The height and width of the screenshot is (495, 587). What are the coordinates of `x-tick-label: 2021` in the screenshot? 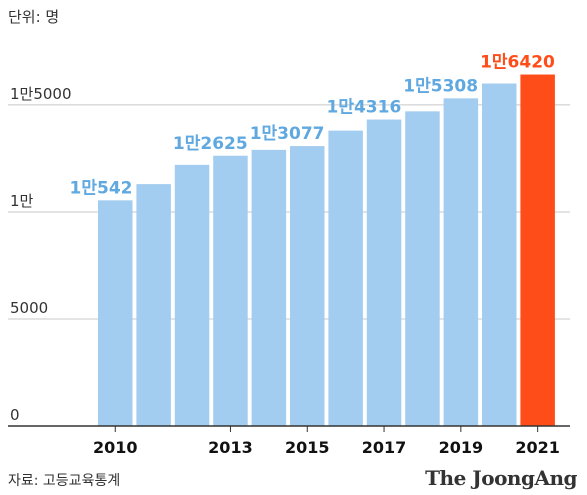 It's located at (537, 447).